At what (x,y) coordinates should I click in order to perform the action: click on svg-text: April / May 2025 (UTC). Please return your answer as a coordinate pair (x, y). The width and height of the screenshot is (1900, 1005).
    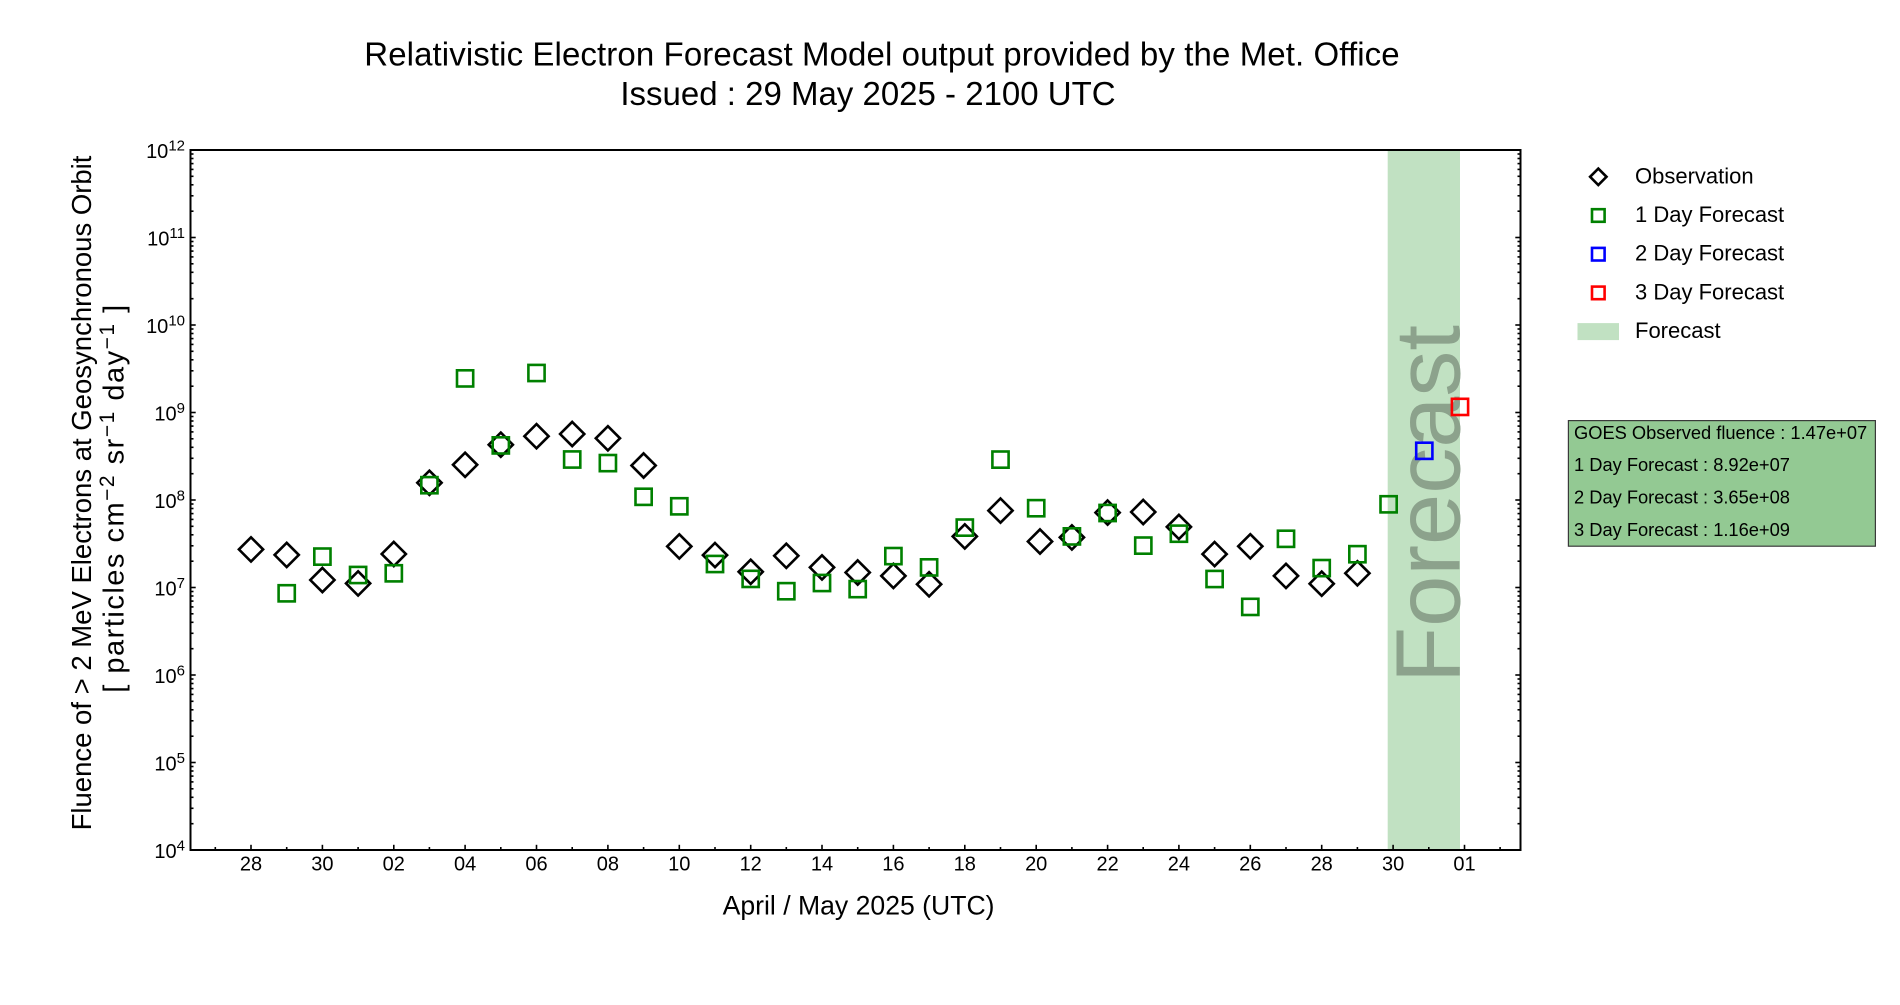
    Looking at the image, I should click on (859, 906).